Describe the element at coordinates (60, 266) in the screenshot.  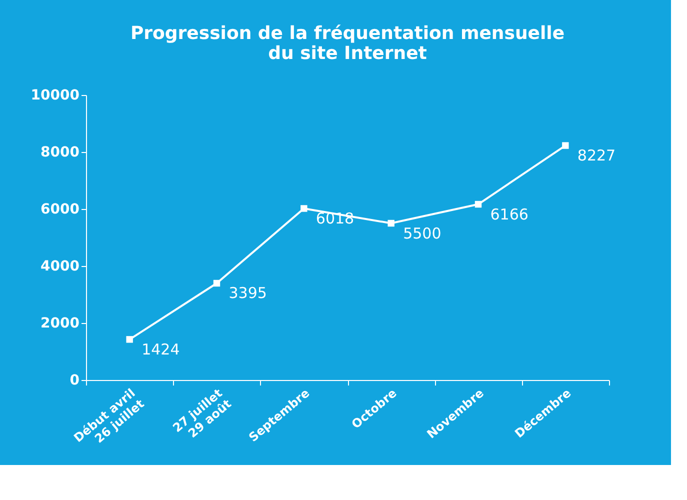
I see `y-tick-label: 4000` at that location.